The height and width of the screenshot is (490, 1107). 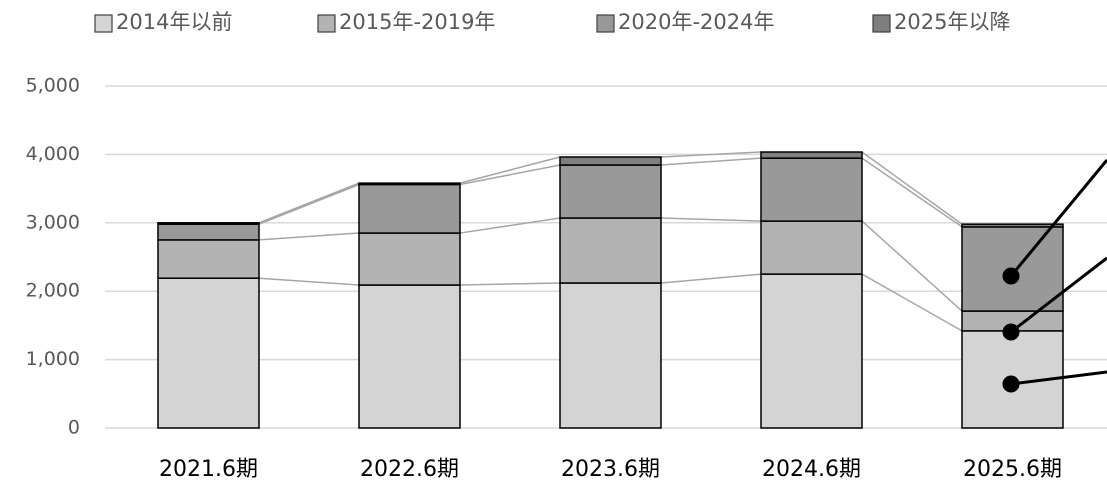 I want to click on legend-label: 2014年以前, so click(x=174, y=22).